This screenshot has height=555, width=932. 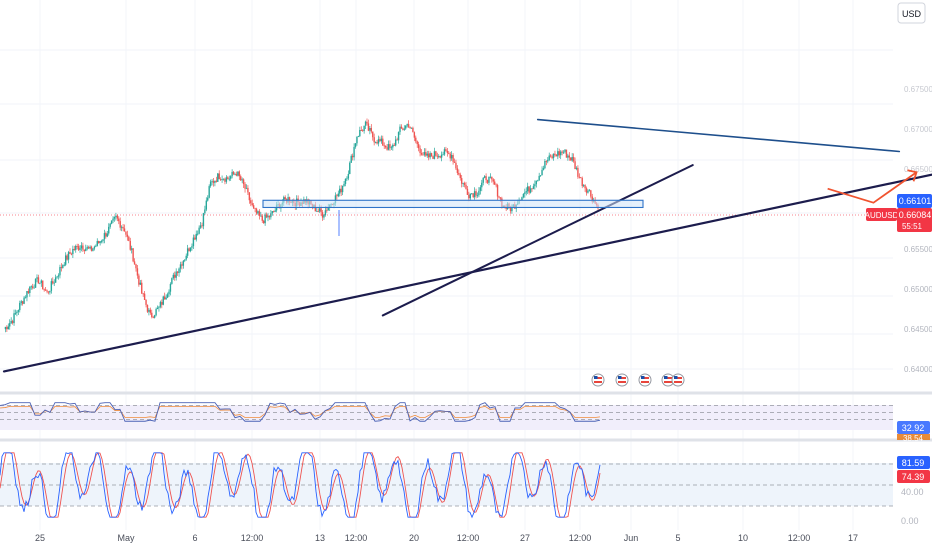 I want to click on projection-arrowhead, so click(x=912, y=175).